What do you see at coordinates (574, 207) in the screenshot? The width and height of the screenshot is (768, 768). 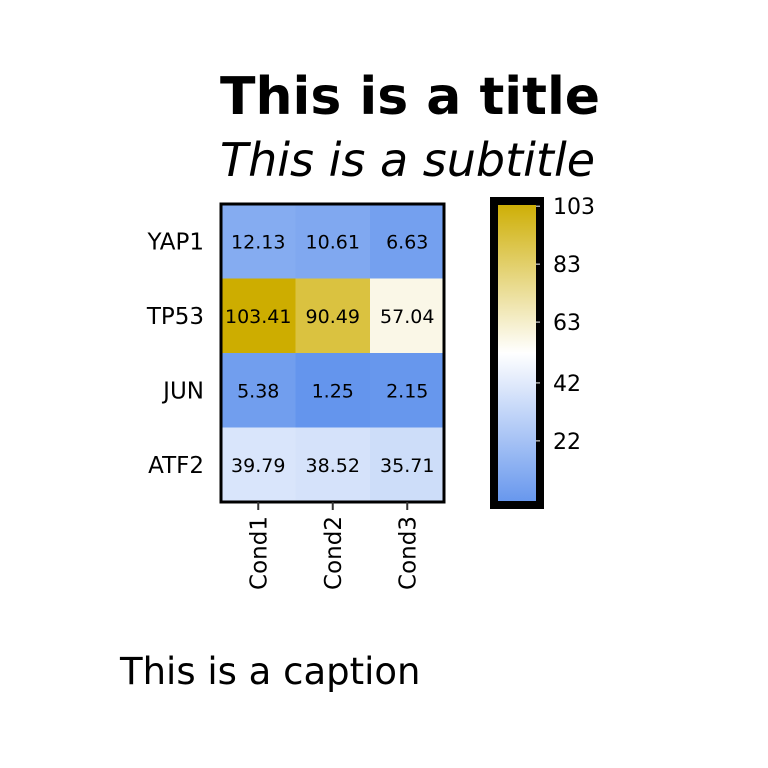 I see `colorbar-tick-label: 103` at bounding box center [574, 207].